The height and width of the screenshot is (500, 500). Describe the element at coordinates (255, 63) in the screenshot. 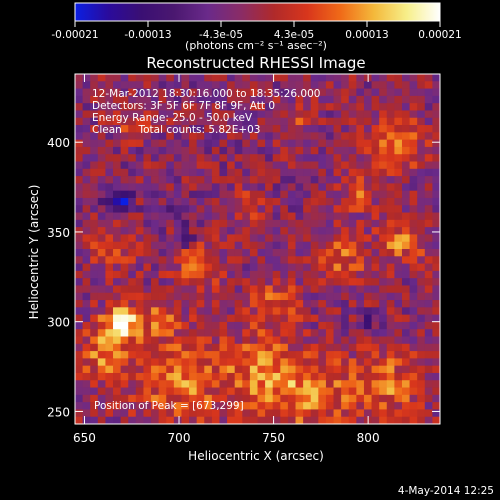

I see `plot-title: Reconstructed RHESSI Image` at that location.